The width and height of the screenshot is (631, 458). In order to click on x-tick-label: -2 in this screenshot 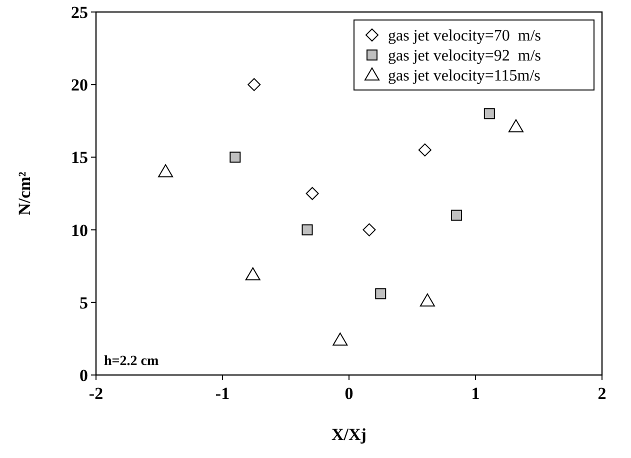, I will do `click(96, 393)`.